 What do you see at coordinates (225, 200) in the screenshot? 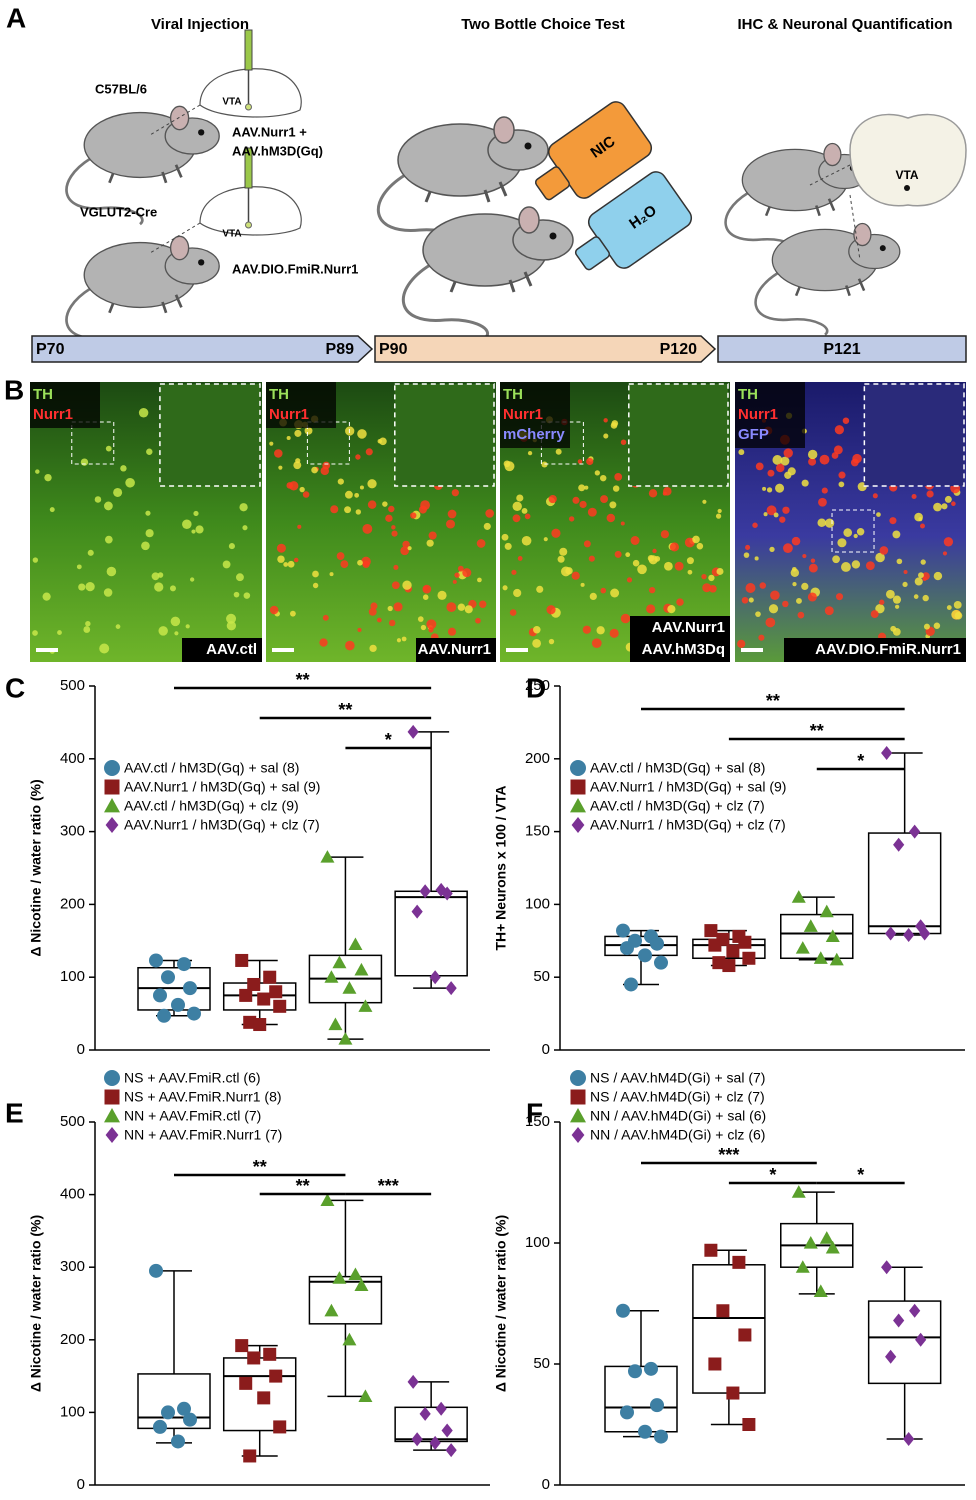
I see `brain-sketch` at bounding box center [225, 200].